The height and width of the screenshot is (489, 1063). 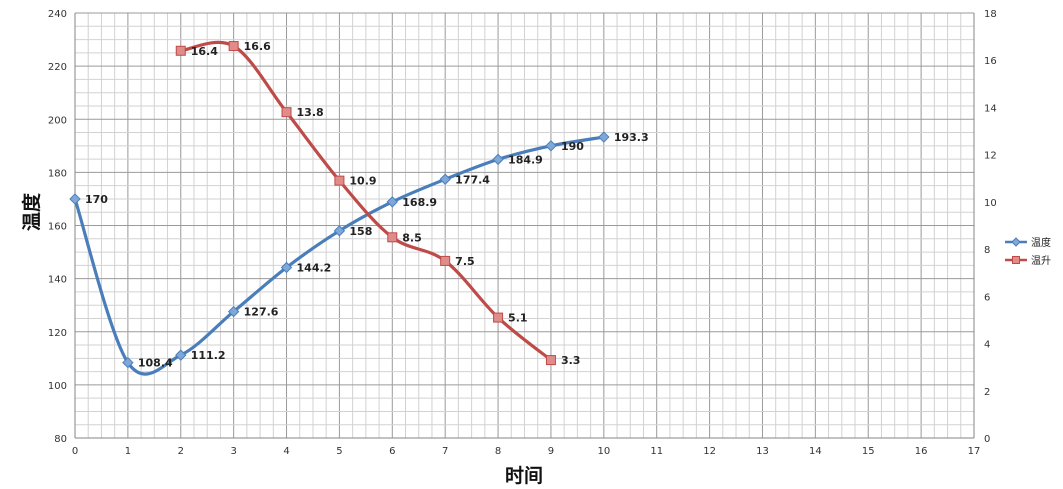 What do you see at coordinates (181, 451) in the screenshot?
I see `x-tick-label: 2` at bounding box center [181, 451].